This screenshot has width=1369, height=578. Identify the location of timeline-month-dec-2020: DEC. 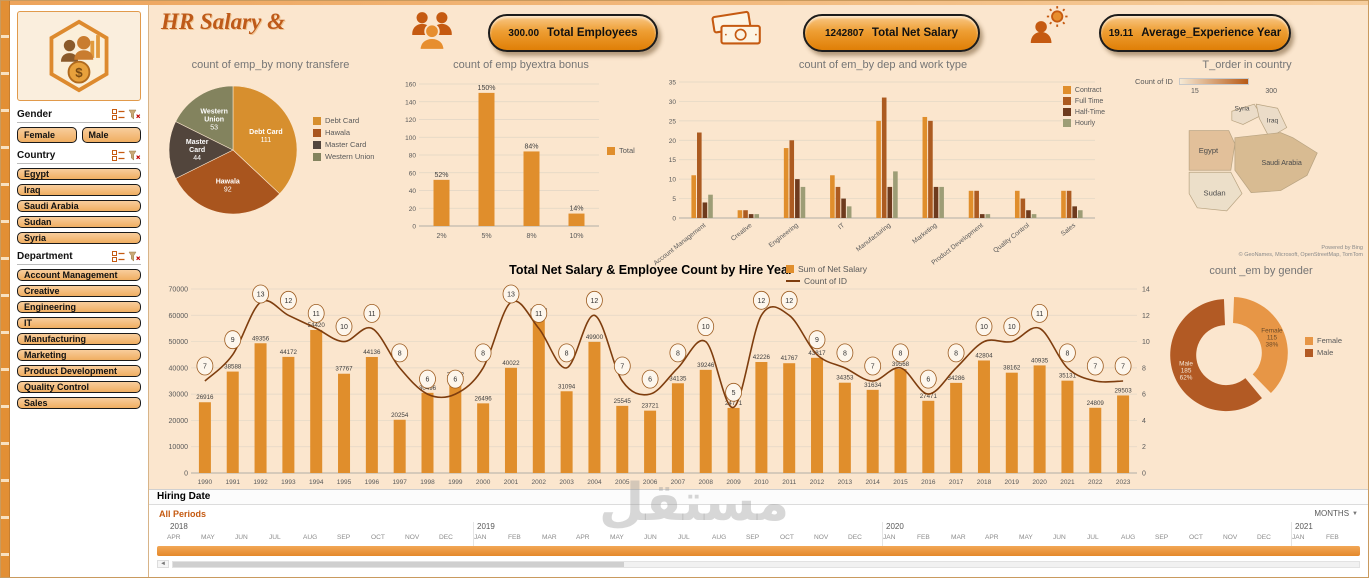
(1264, 537).